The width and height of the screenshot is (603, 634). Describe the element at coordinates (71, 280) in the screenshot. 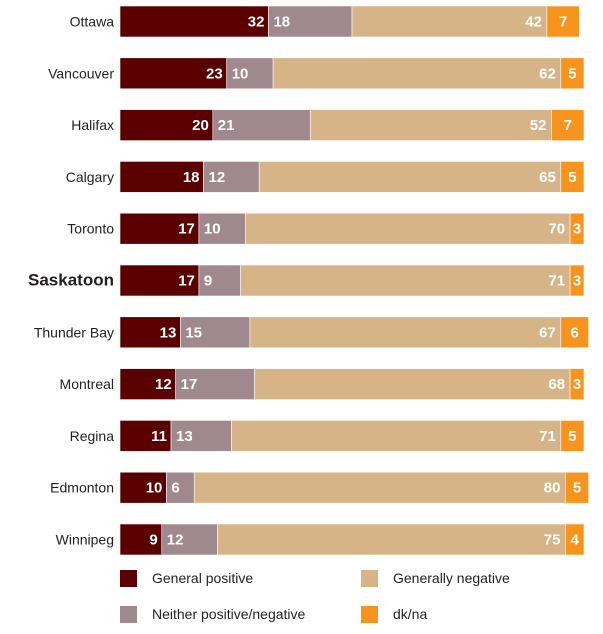

I see `category-label: Saskatoon` at that location.